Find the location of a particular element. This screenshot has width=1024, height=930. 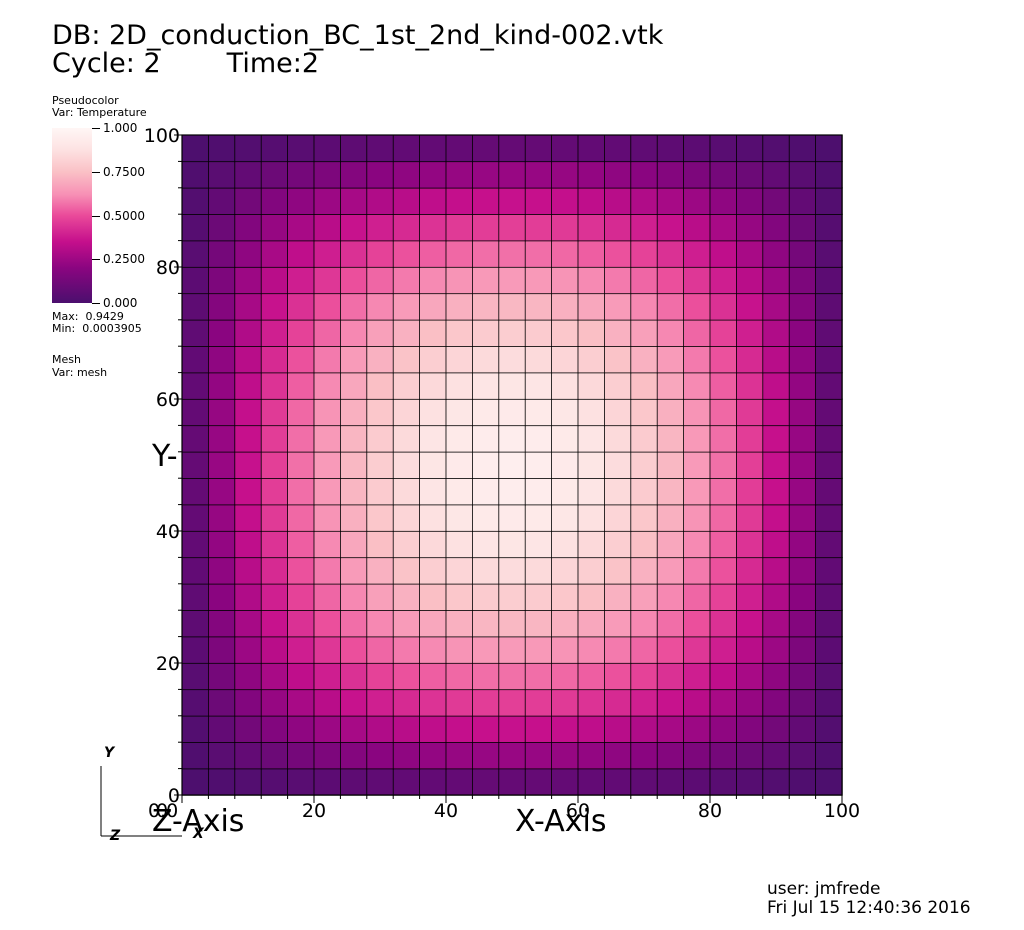

legend-tick-label: 0.000 is located at coordinates (120, 303).